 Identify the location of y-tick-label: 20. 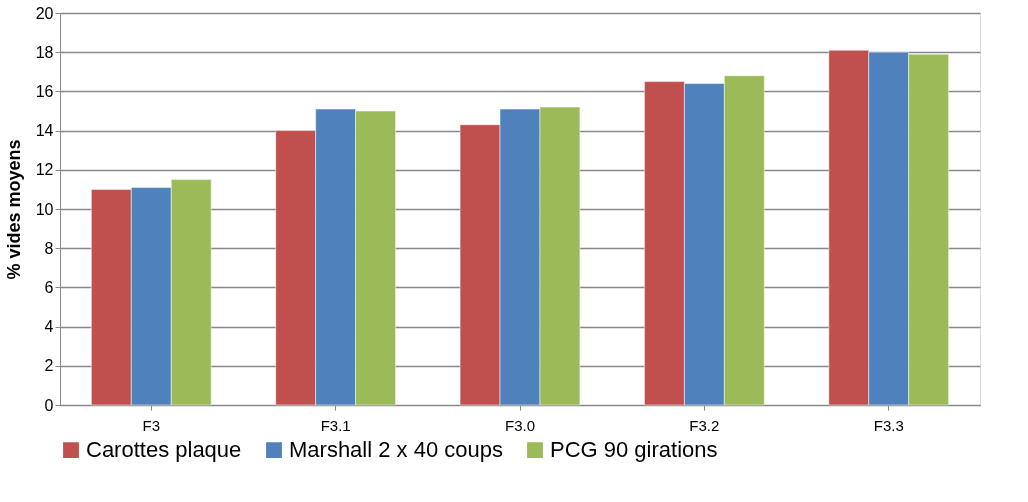
(44, 13).